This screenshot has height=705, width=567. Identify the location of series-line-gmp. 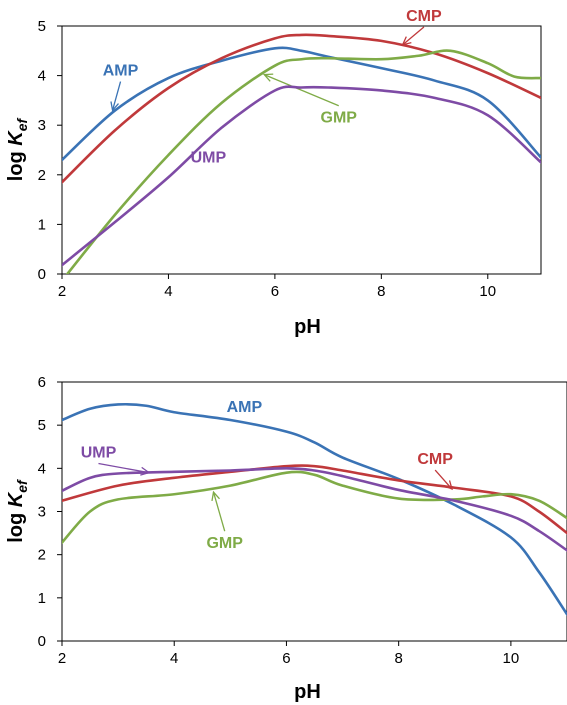
(314, 507).